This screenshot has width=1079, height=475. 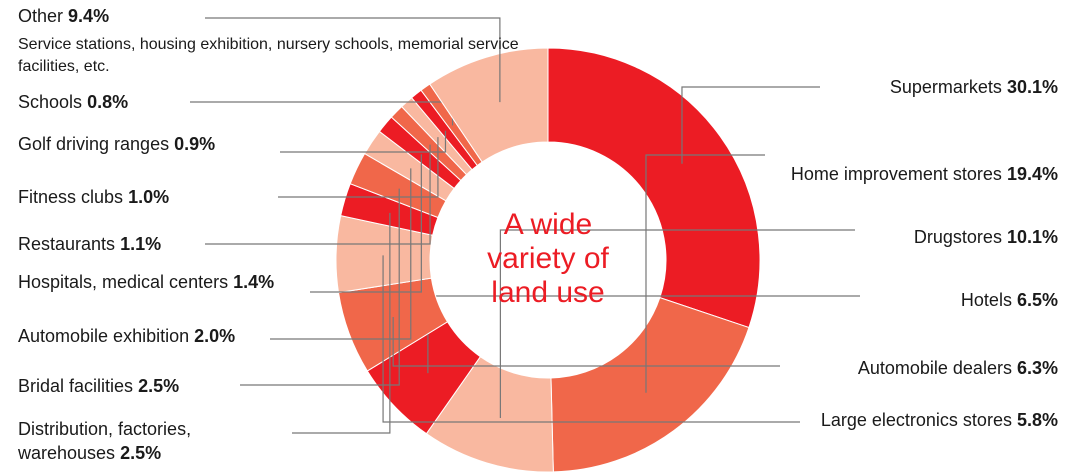 I want to click on value-label: 2.0%, so click(x=215, y=336).